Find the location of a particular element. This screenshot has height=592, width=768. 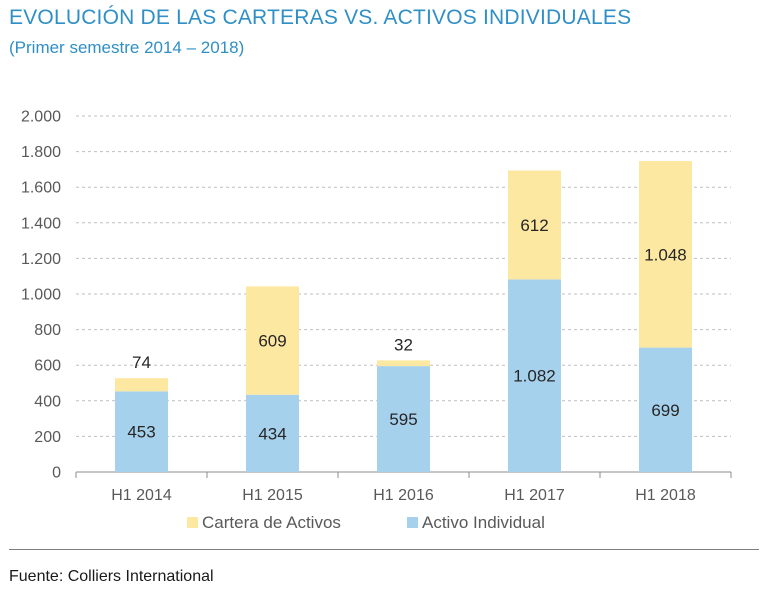

data-label-cartera-de-activos: 1.048 is located at coordinates (665, 254).